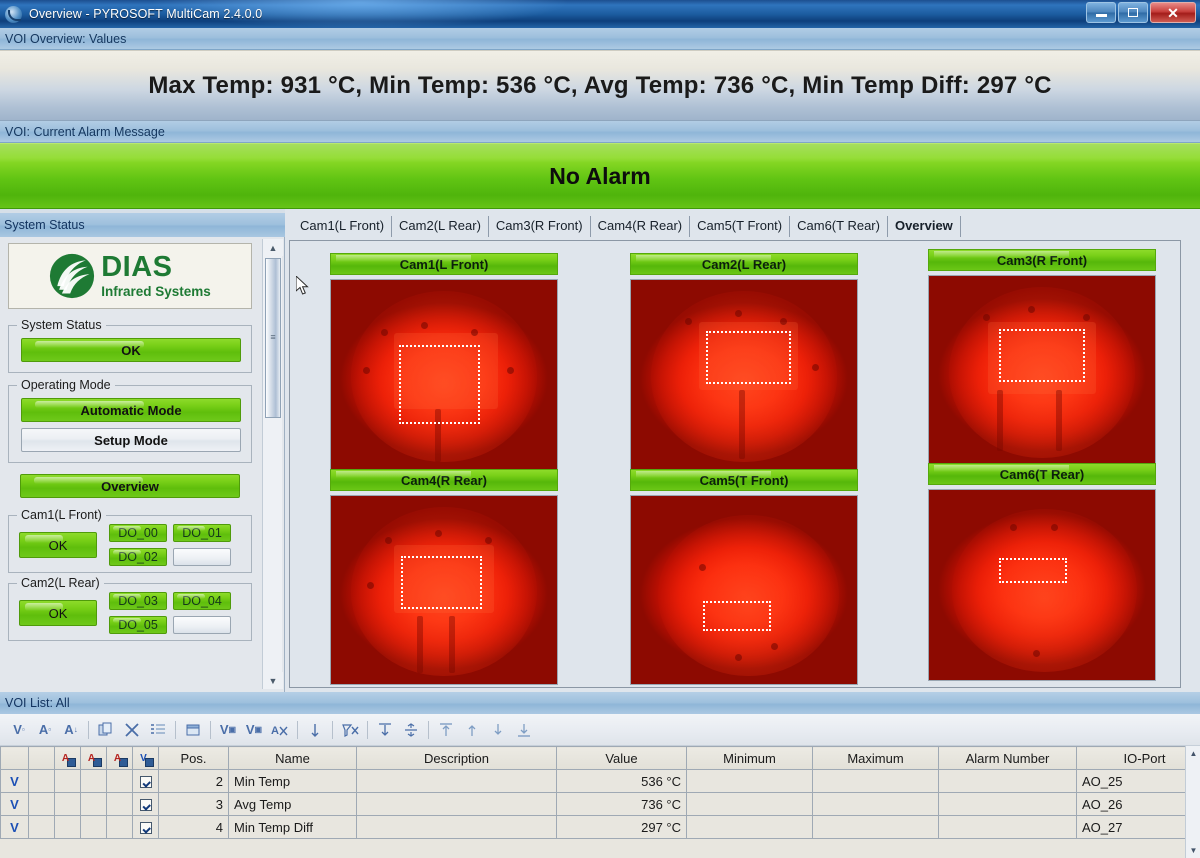 The image size is (1200, 858). What do you see at coordinates (273, 680) in the screenshot?
I see `scroll-down-icon: ▼` at bounding box center [273, 680].